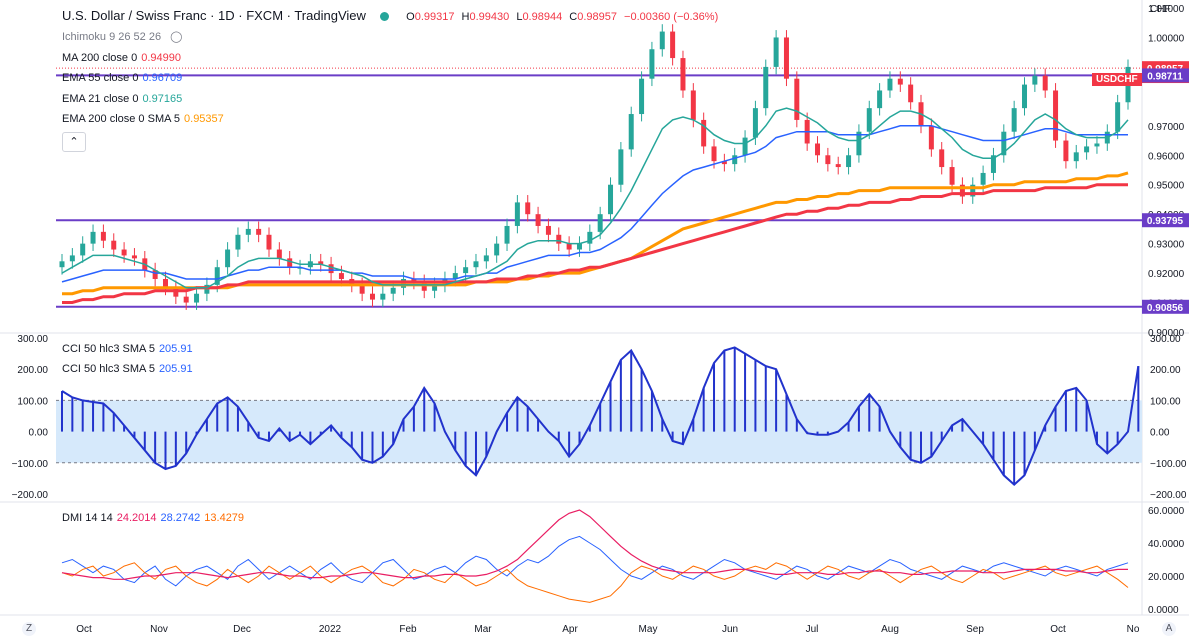 Image resolution: width=1189 pixels, height=641 pixels. I want to click on dmi-axis-tick: 60.0000, so click(1166, 511).